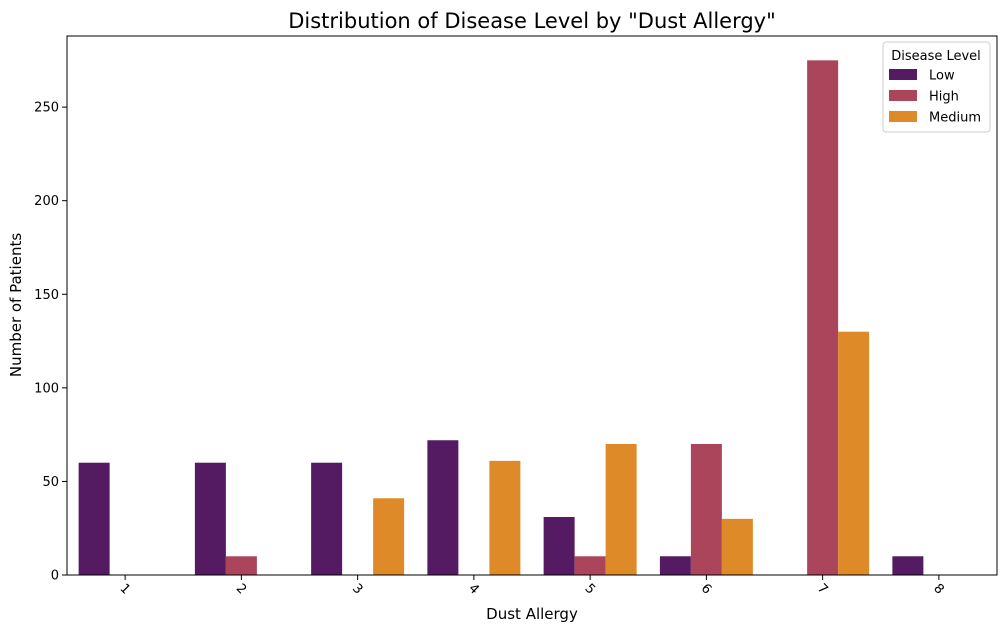 The width and height of the screenshot is (1006, 631). I want to click on y-tick-label: 50, so click(50, 482).